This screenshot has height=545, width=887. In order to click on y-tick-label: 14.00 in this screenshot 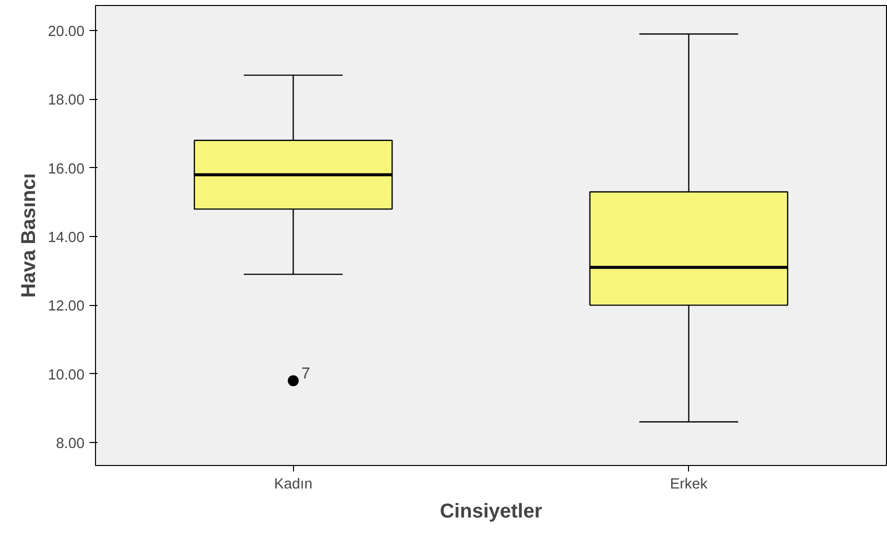, I will do `click(66, 238)`.